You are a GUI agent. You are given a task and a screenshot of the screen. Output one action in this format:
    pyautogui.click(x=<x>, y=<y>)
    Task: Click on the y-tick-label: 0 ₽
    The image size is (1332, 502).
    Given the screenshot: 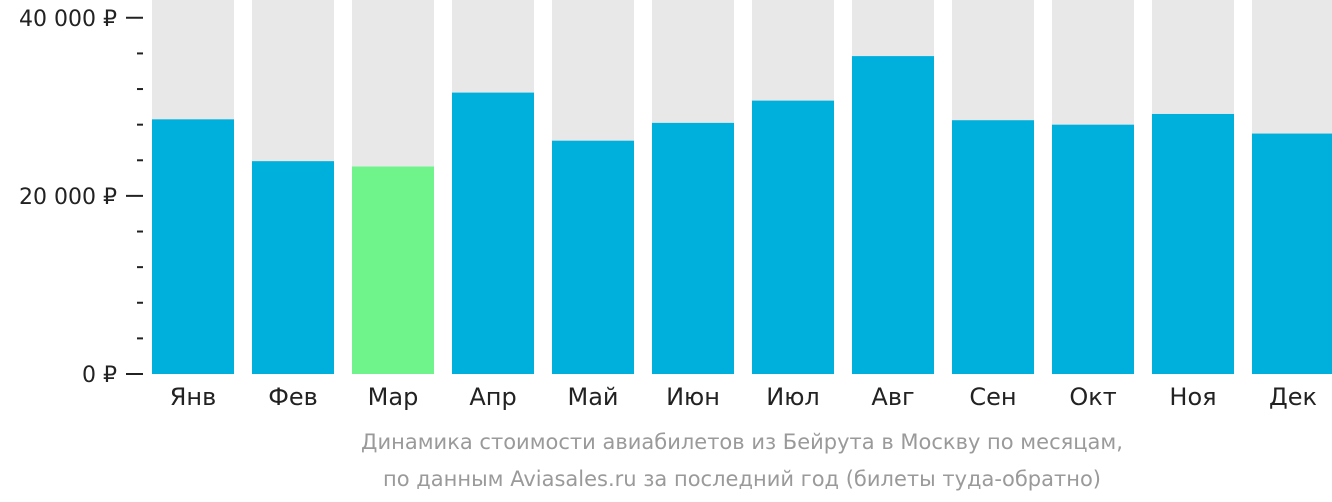 What is the action you would take?
    pyautogui.click(x=99, y=375)
    